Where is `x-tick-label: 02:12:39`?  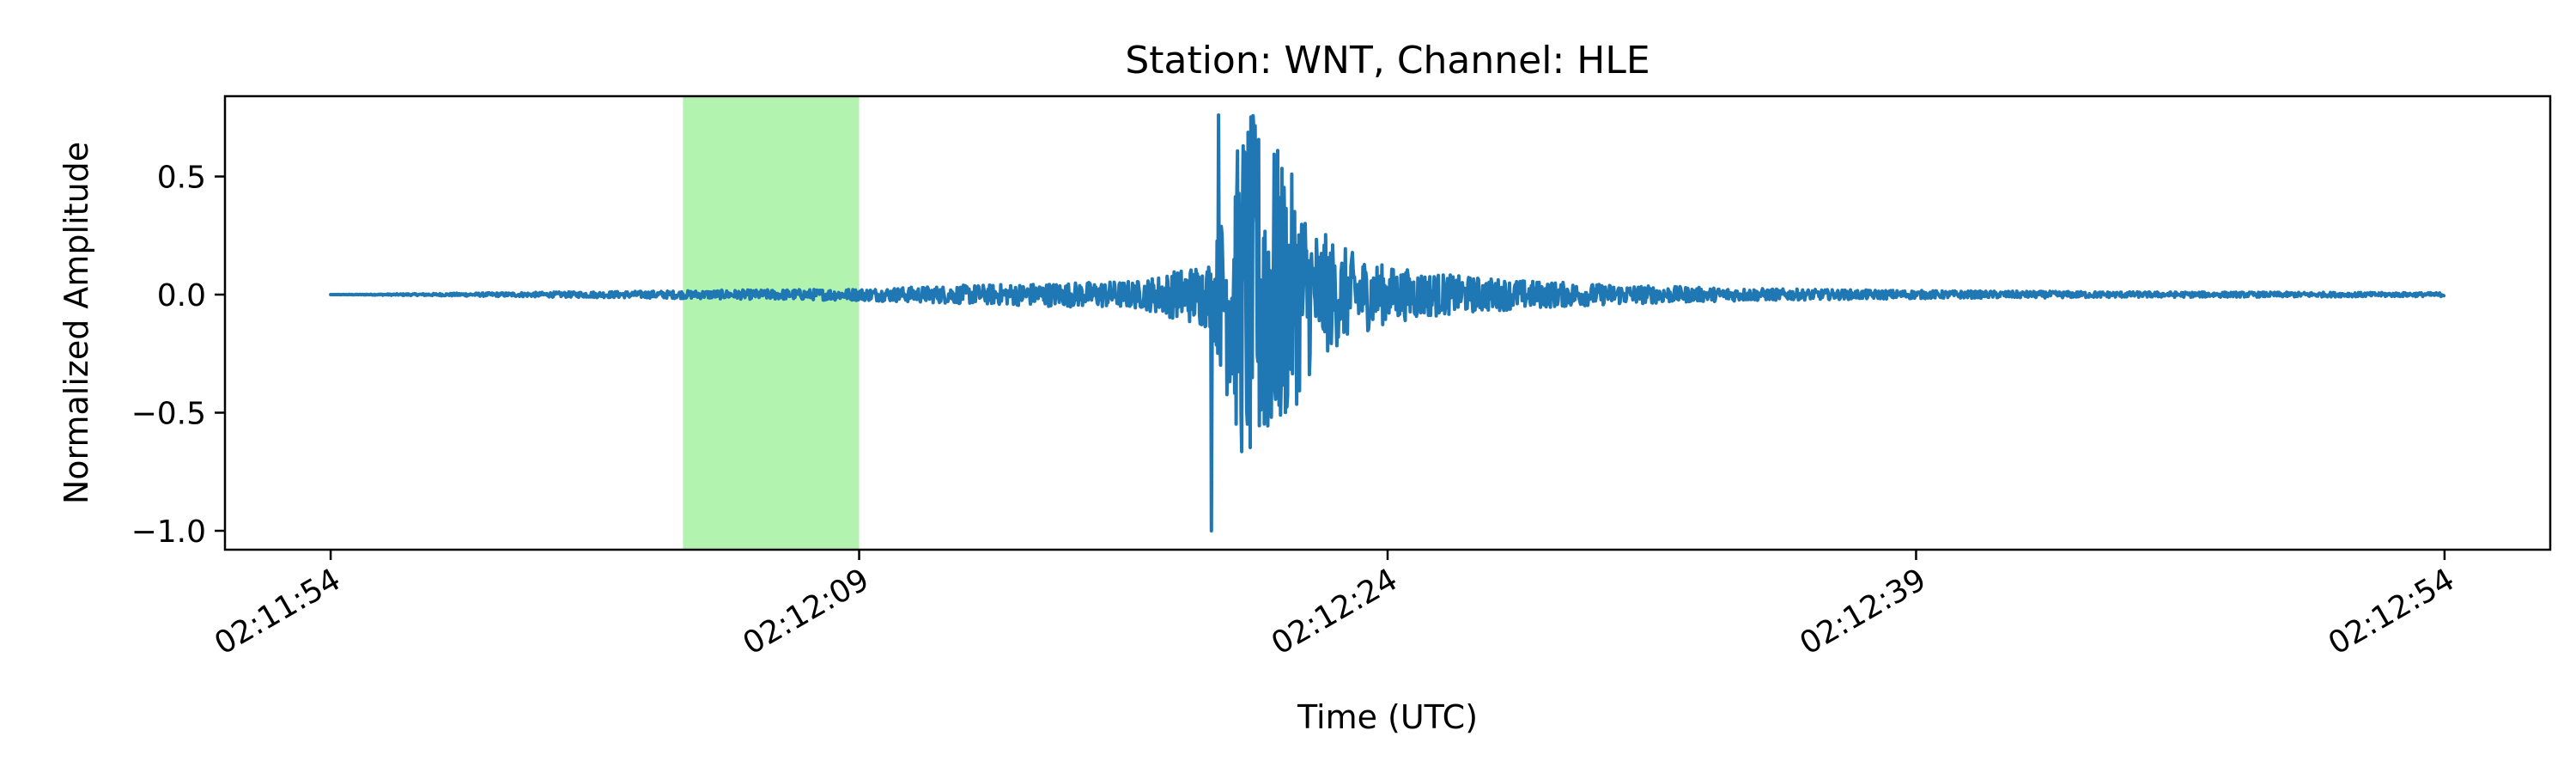
x-tick-label: 02:12:39 is located at coordinates (1863, 611).